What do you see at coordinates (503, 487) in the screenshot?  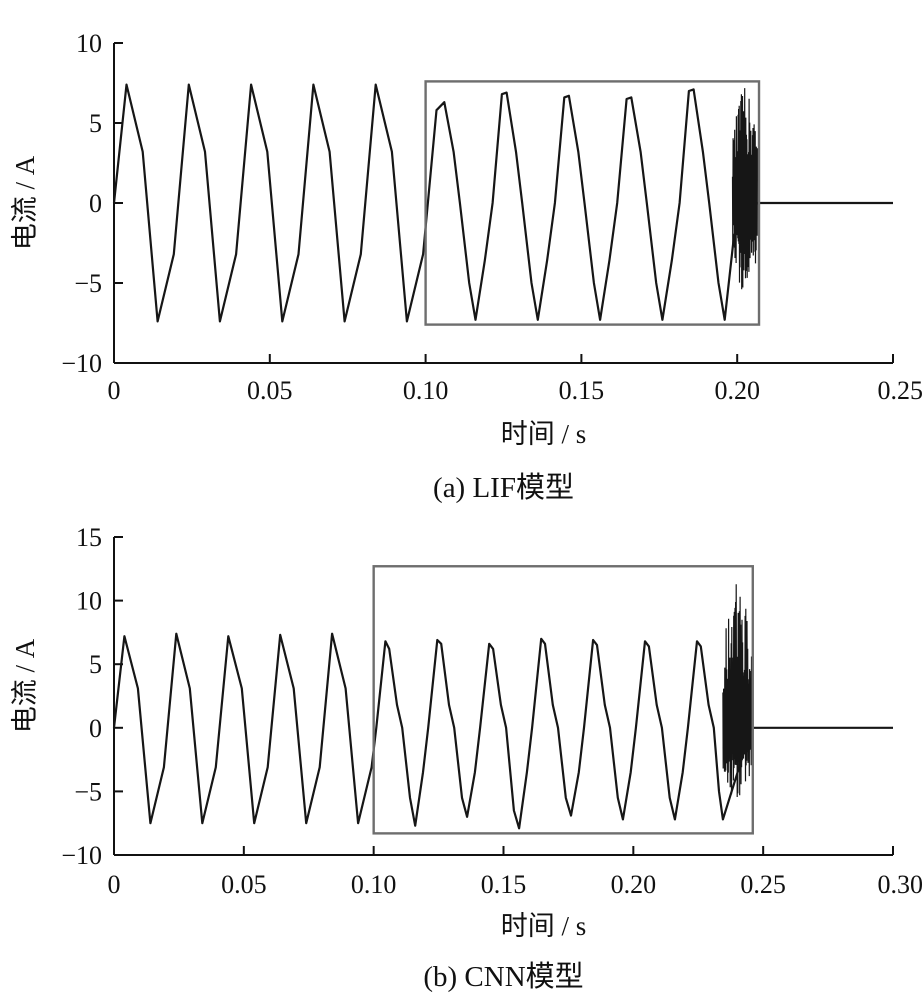 I see `panel-caption: (a) LIF模型` at bounding box center [503, 487].